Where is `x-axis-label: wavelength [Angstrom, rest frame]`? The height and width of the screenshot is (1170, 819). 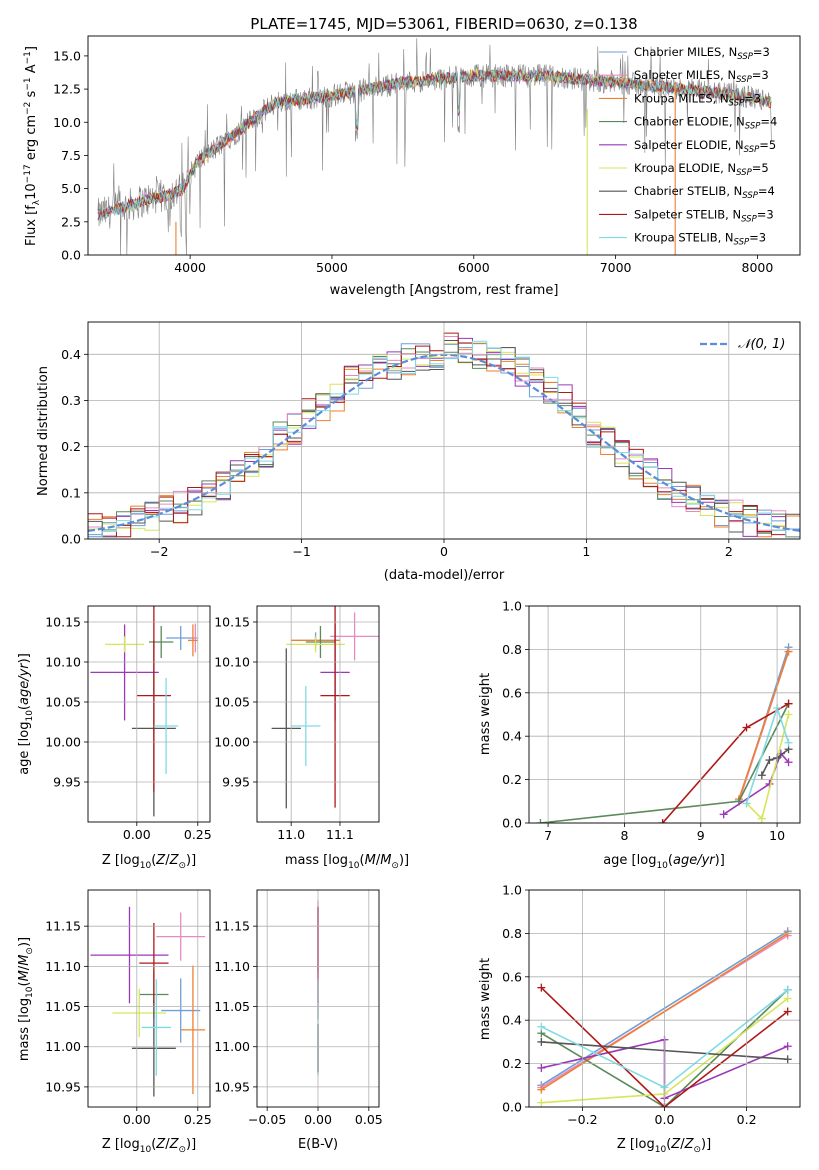 x-axis-label: wavelength [Angstrom, rest frame] is located at coordinates (444, 290).